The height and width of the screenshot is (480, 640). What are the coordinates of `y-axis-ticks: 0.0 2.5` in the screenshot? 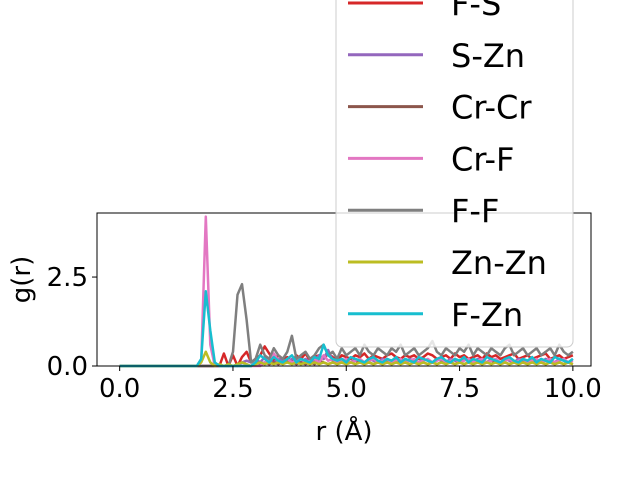 It's located at (72, 322).